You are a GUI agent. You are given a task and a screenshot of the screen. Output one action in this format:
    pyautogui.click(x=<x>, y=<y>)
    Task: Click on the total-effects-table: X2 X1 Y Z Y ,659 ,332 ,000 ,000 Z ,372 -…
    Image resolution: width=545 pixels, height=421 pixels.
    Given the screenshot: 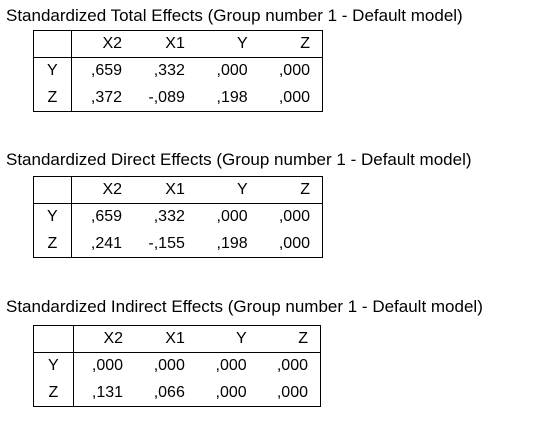 What is the action you would take?
    pyautogui.click(x=178, y=71)
    